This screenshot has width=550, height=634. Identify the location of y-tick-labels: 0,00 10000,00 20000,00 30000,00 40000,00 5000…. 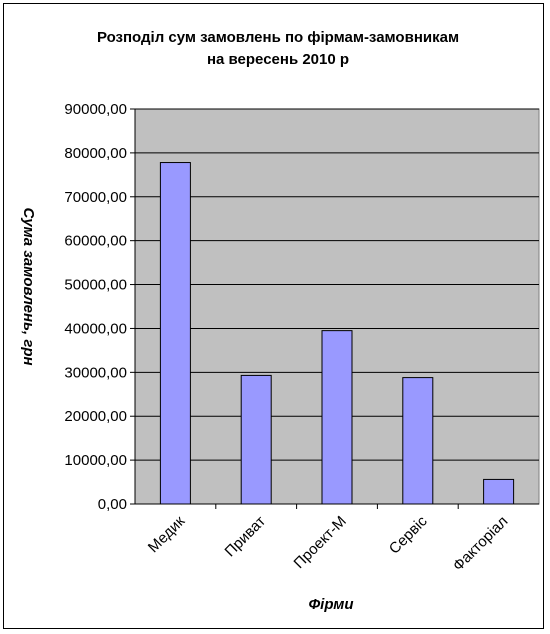
(99, 307).